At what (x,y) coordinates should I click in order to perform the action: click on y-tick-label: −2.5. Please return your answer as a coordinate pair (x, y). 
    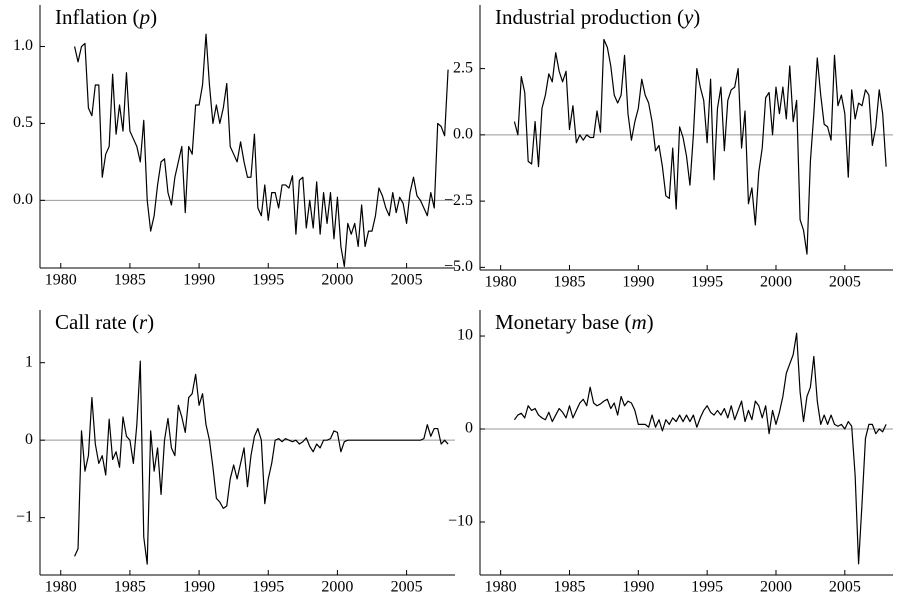
    Looking at the image, I should click on (458, 200).